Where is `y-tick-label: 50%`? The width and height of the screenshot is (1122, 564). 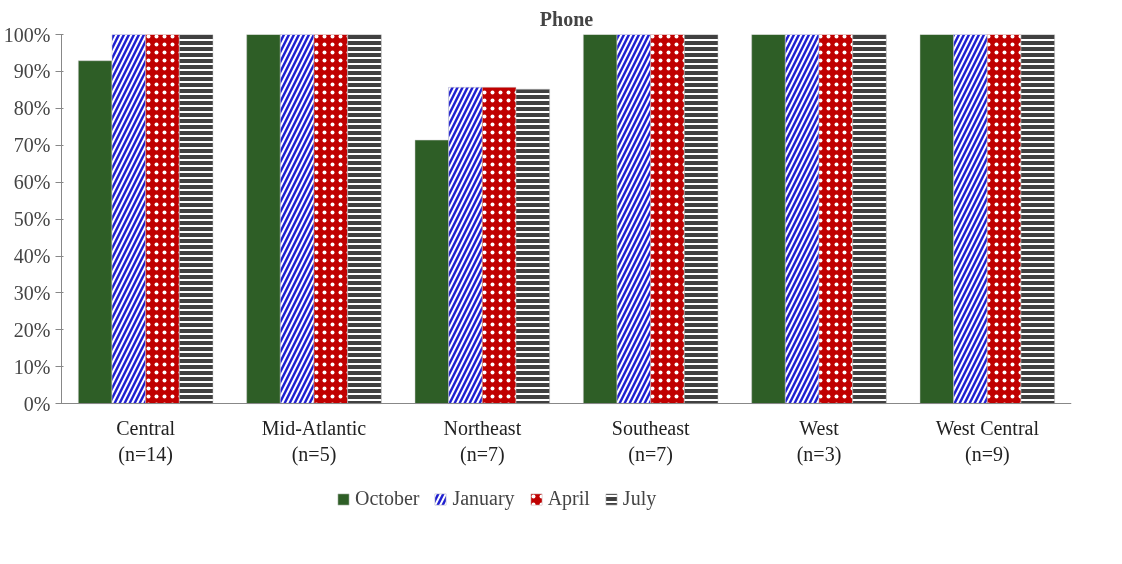 y-tick-label: 50% is located at coordinates (32, 219).